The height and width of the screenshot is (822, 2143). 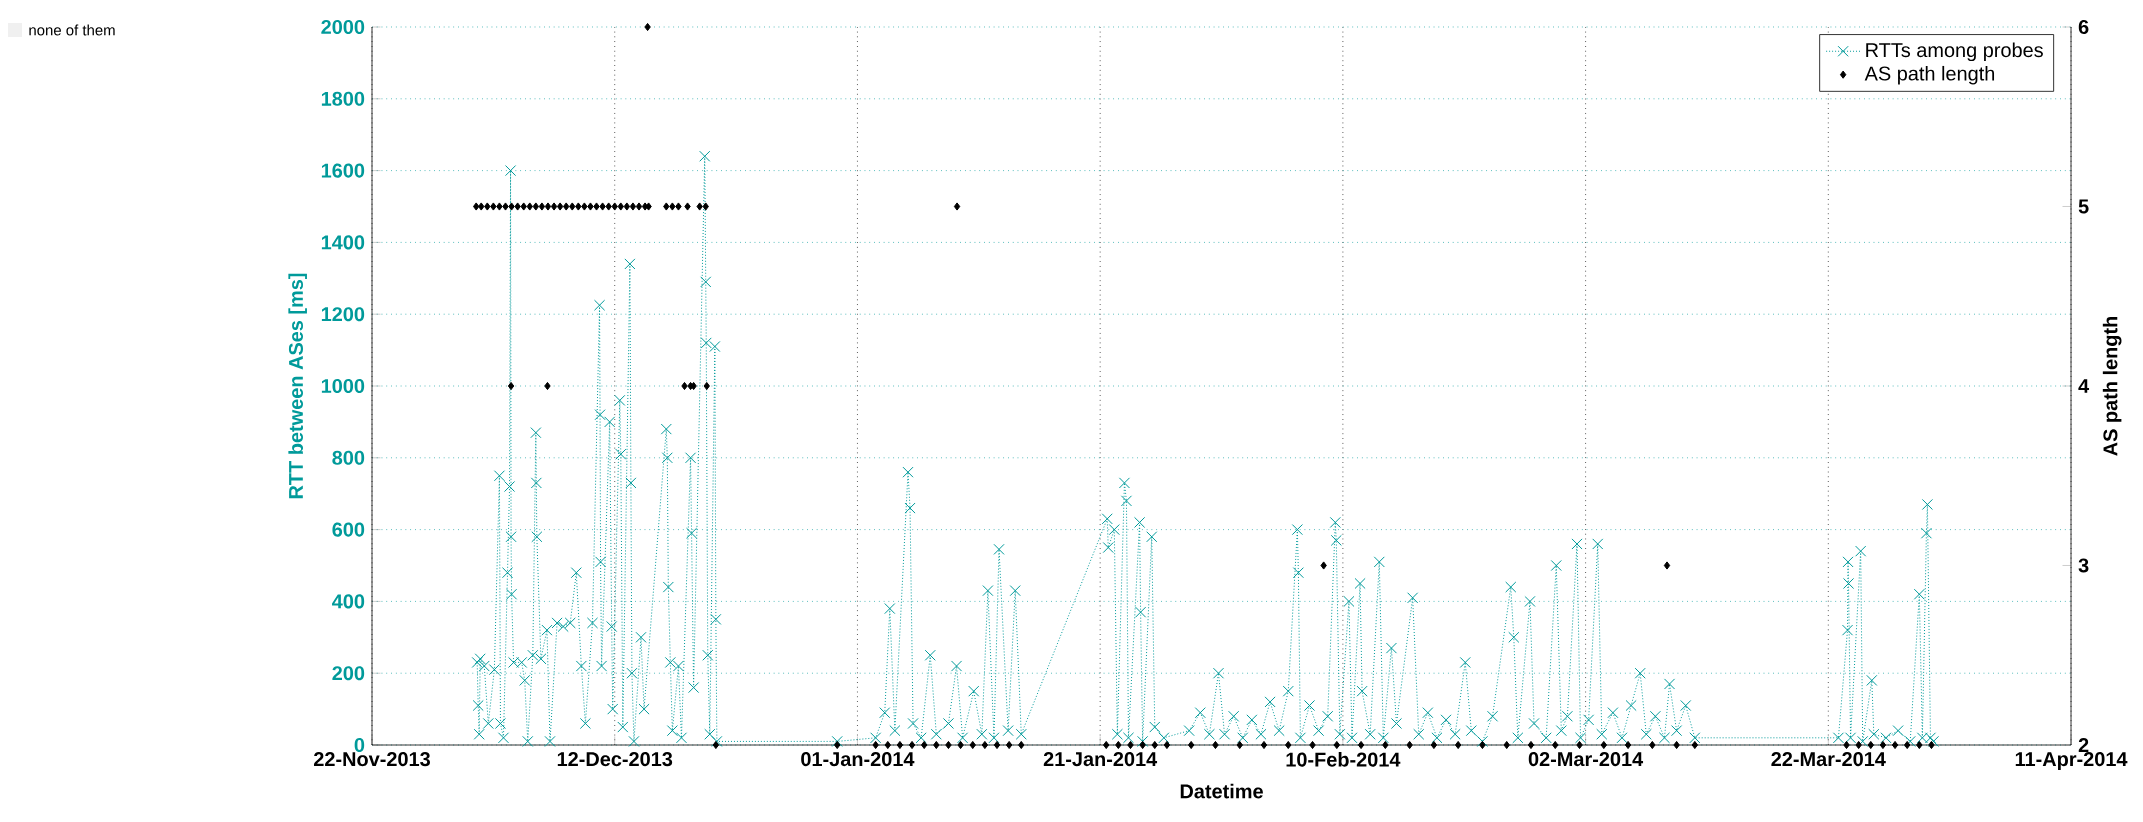 What do you see at coordinates (1929, 75) in the screenshot?
I see `legend-label: AS path length` at bounding box center [1929, 75].